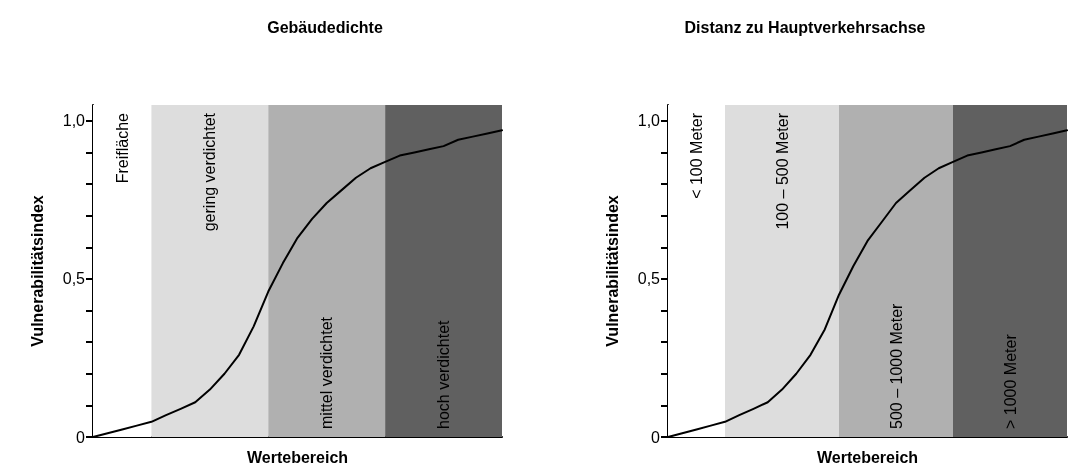 Image resolution: width=1068 pixels, height=470 pixels. What do you see at coordinates (444, 374) in the screenshot?
I see `annotation: hoch verdichtet` at bounding box center [444, 374].